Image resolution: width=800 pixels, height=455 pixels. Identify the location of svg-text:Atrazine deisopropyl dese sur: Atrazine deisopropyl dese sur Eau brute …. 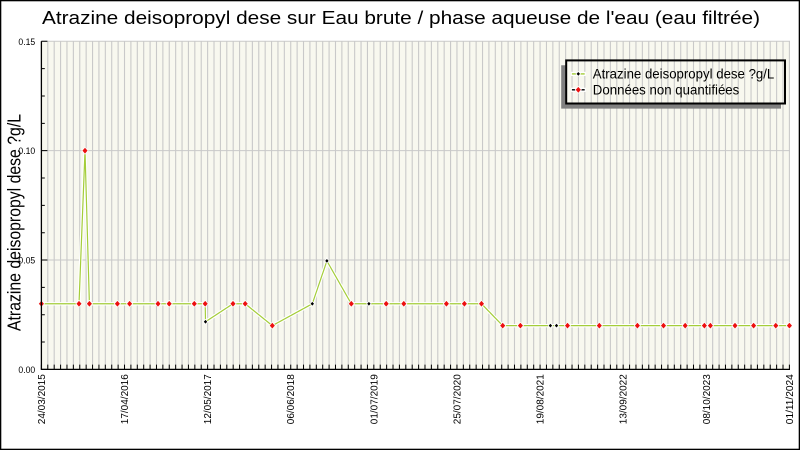
(401, 18).